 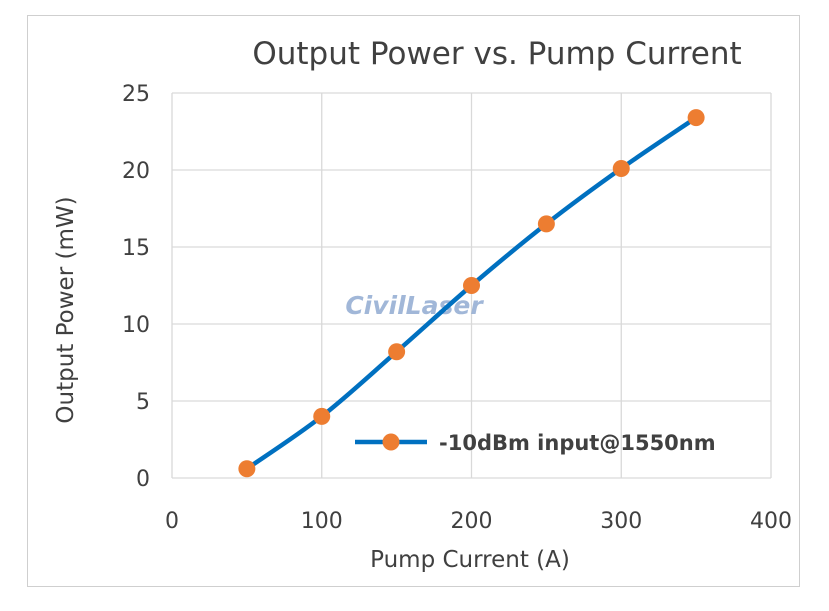 I want to click on x-tick-label: 0, so click(x=172, y=521).